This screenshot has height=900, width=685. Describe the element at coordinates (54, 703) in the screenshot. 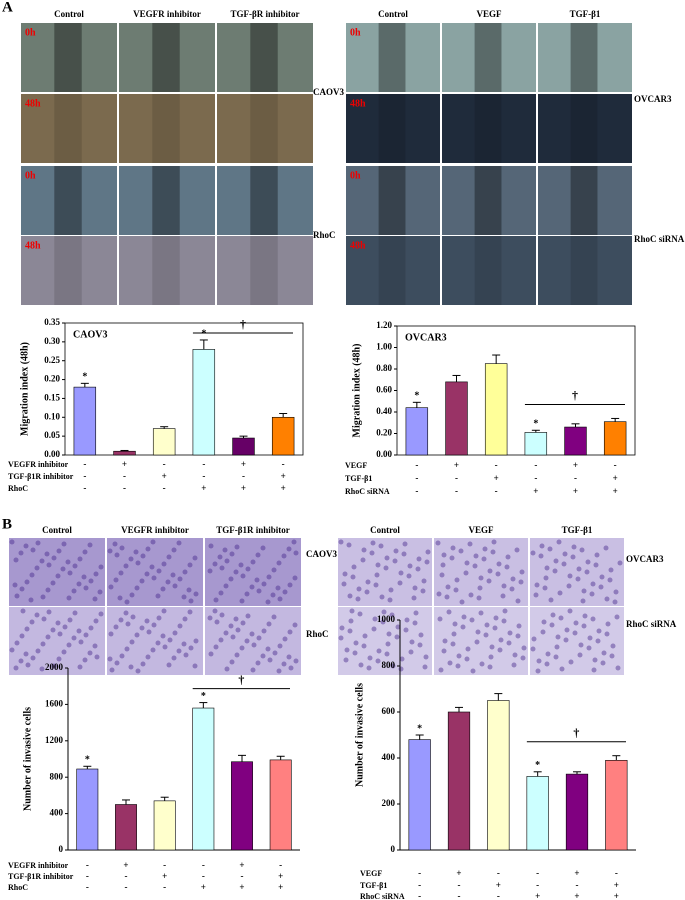

I see `y-tick-label: 1600` at that location.